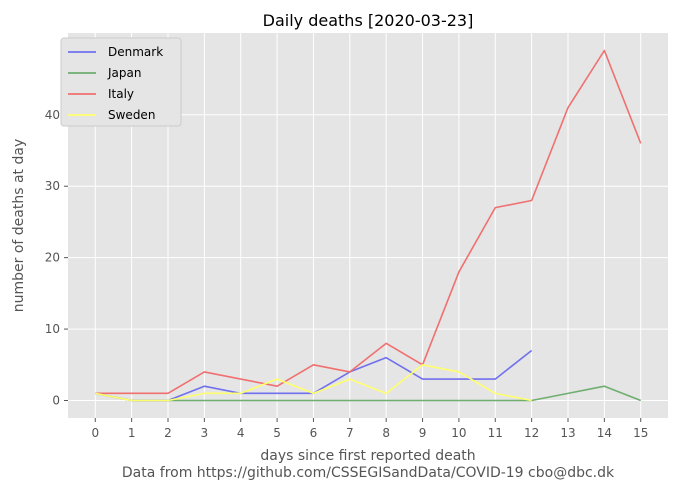 Image resolution: width=687 pixels, height=490 pixels. What do you see at coordinates (458, 433) in the screenshot?
I see `x-tick-label: 10` at bounding box center [458, 433].